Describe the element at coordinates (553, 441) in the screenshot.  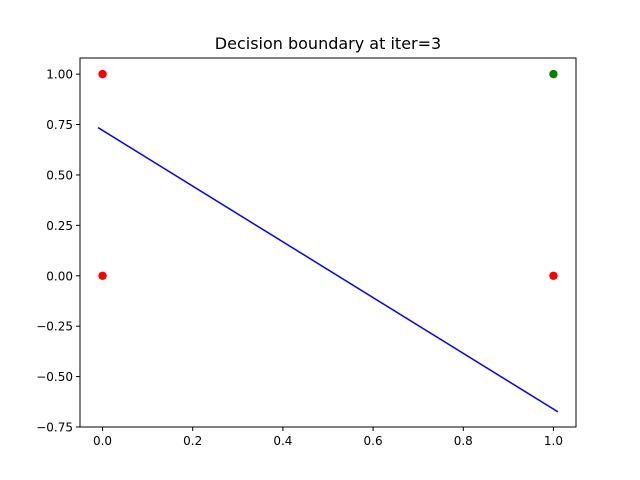
I see `x-tick-label: 1.0` at that location.